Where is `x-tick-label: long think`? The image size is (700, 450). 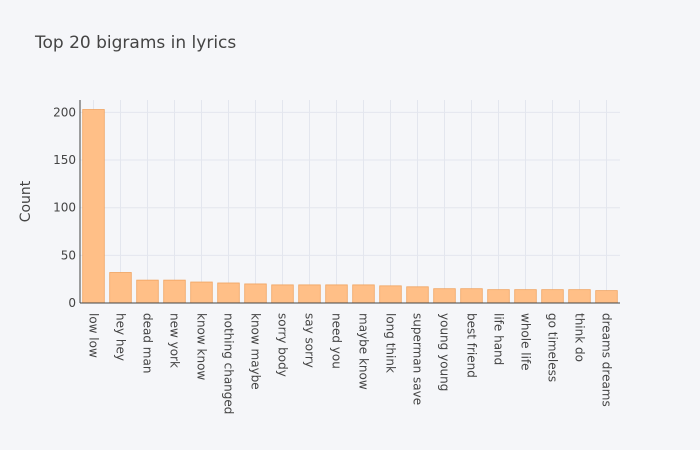
x-tick-label: long think is located at coordinates (391, 343).